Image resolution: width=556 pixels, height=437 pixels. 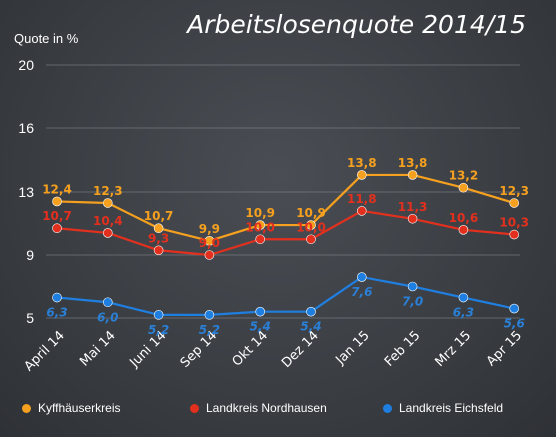 What do you see at coordinates (514, 324) in the screenshot?
I see `data-label: 5,6` at bounding box center [514, 324].